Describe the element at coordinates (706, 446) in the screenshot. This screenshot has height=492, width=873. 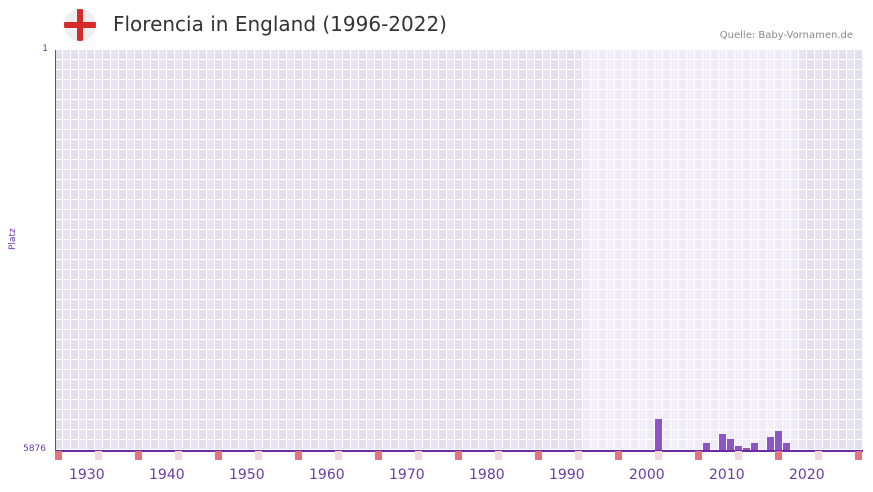
I see `bar-2009` at that location.